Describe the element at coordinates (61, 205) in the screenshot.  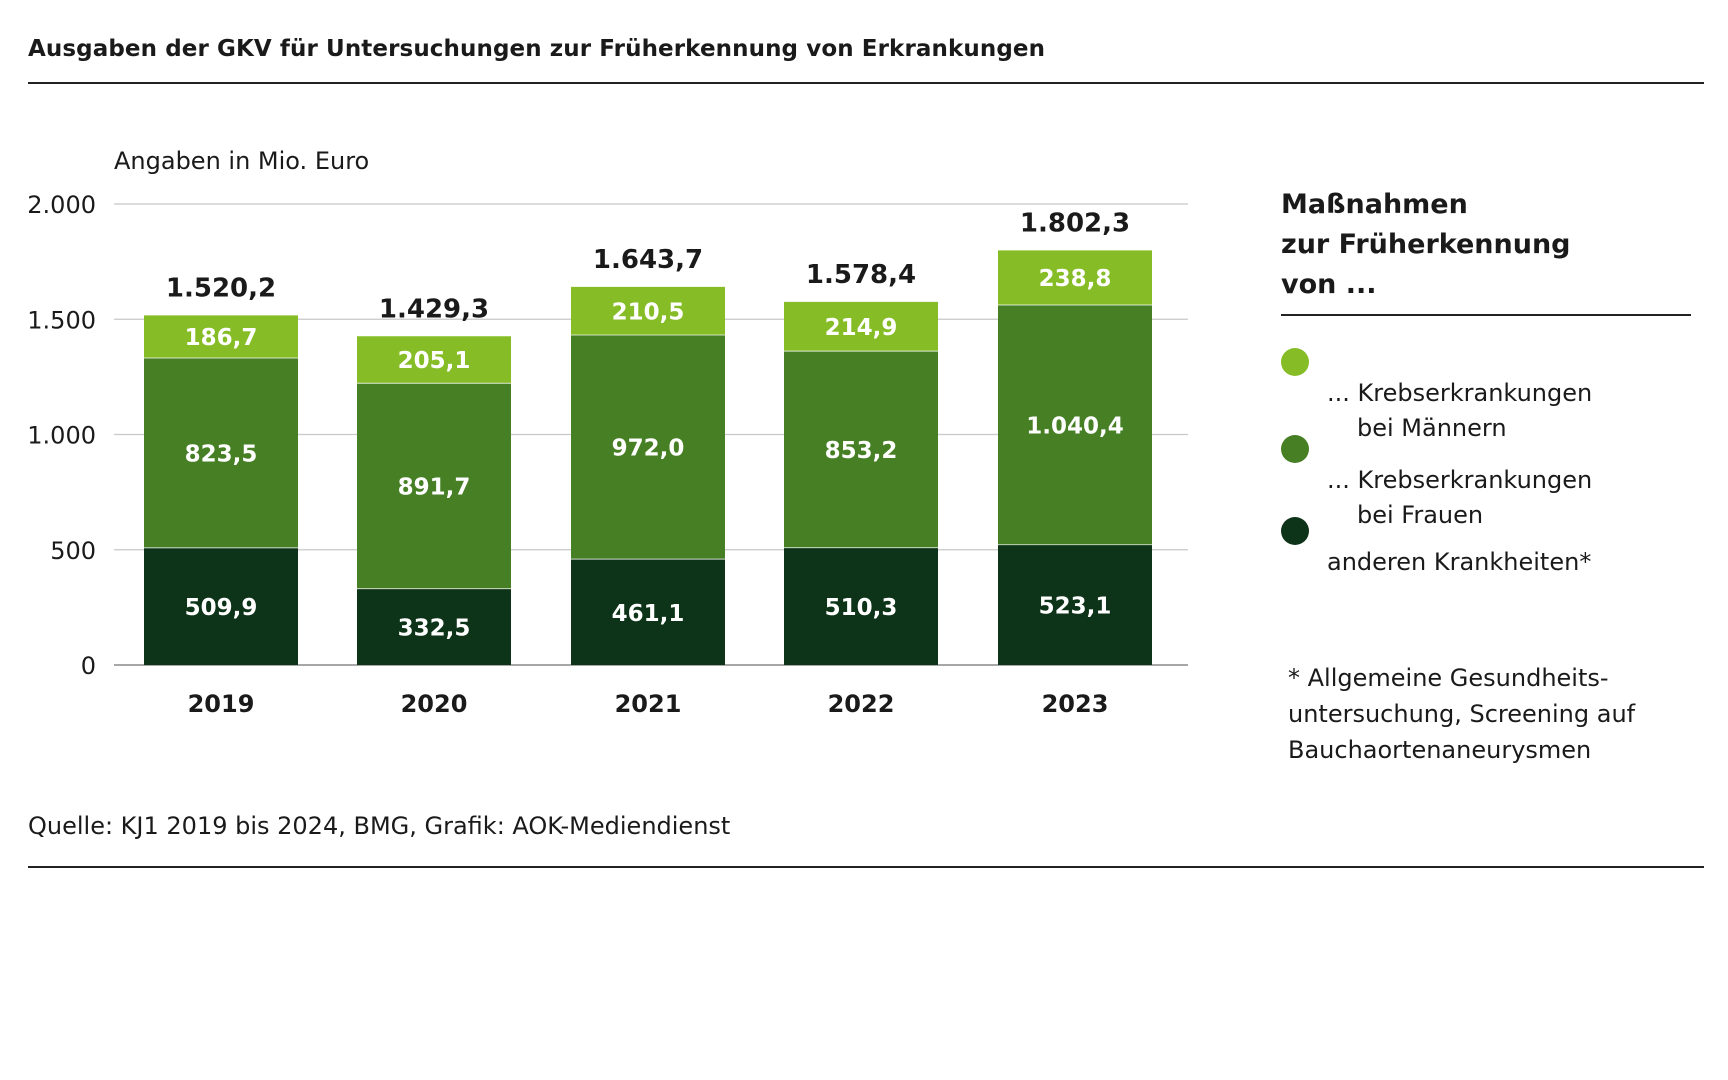
I see `y-tick-label: 2.000` at that location.